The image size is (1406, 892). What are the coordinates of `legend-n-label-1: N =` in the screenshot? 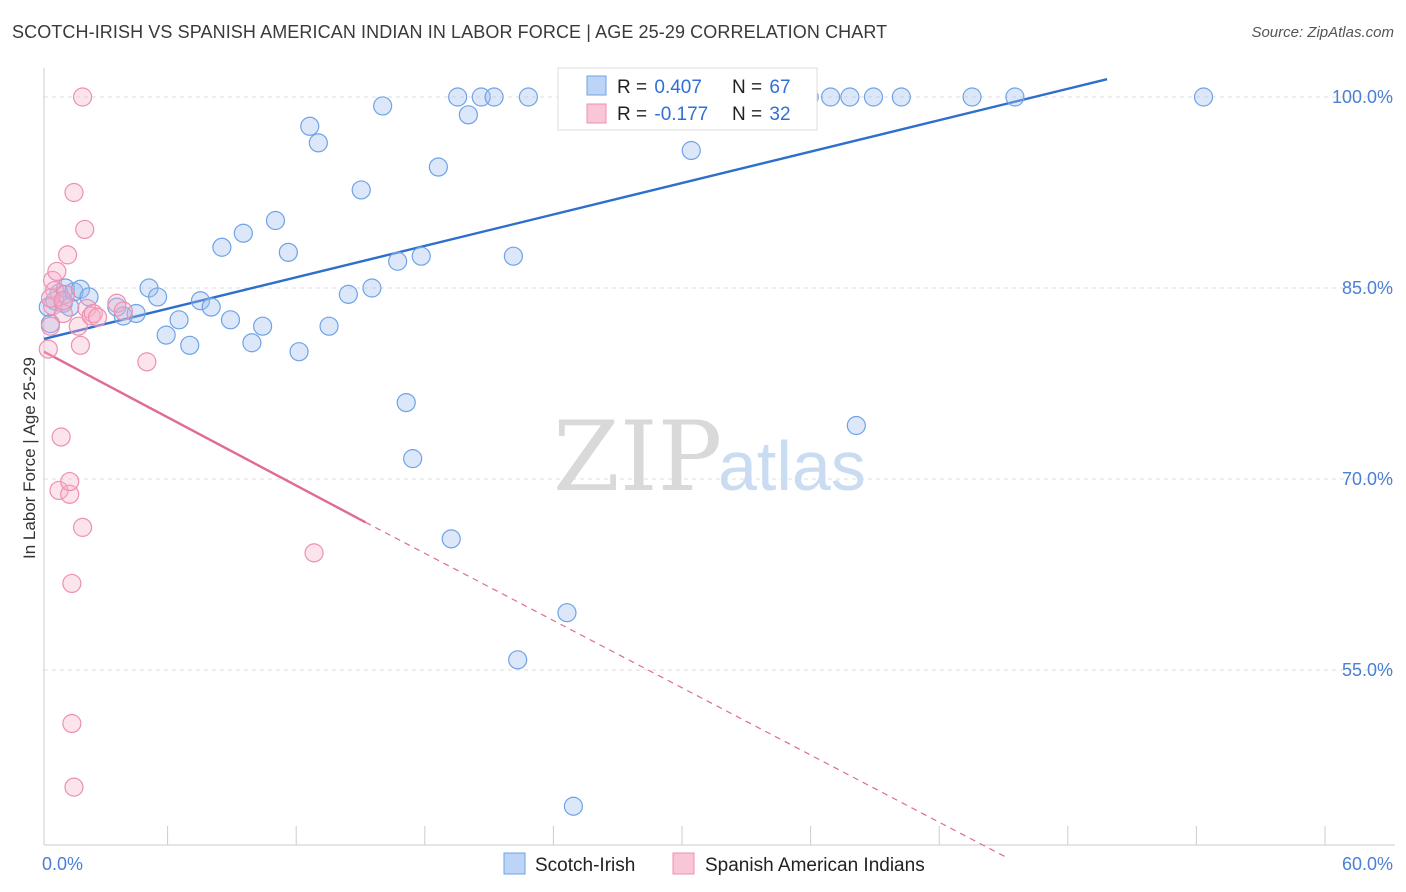 It's located at (749, 87).